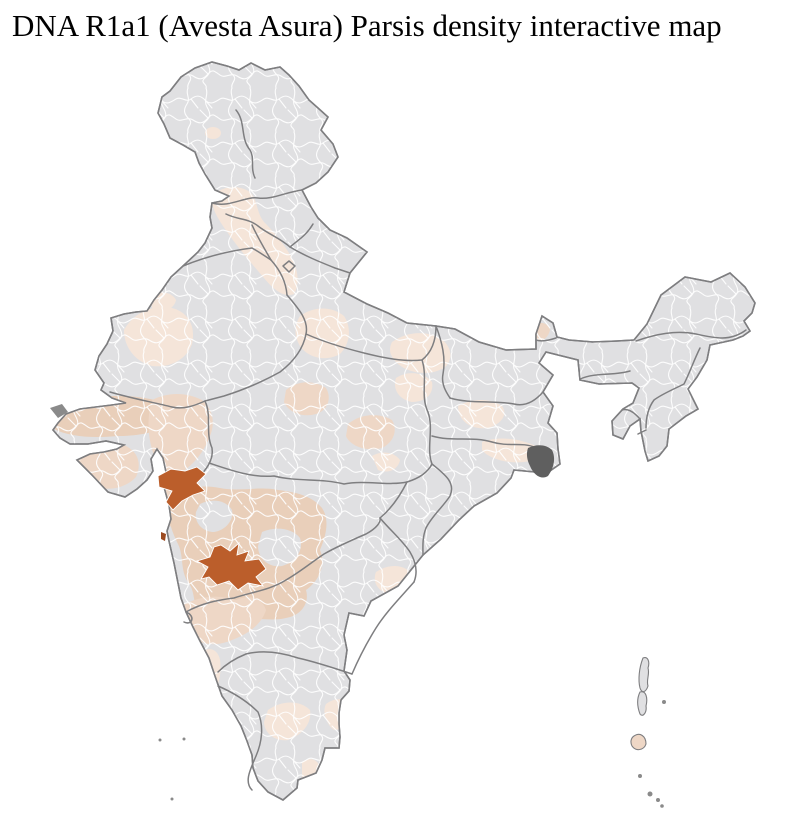 Image resolution: width=802 pixels, height=815 pixels. What do you see at coordinates (59, 411) in the screenshot?
I see `marsh-shade` at bounding box center [59, 411].